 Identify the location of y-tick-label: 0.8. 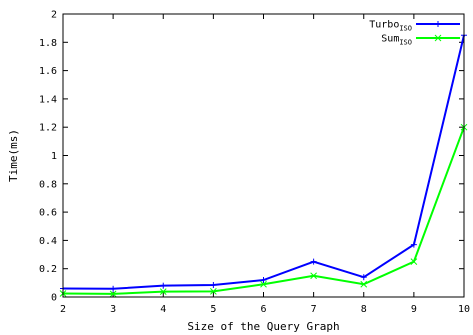
(48, 184).